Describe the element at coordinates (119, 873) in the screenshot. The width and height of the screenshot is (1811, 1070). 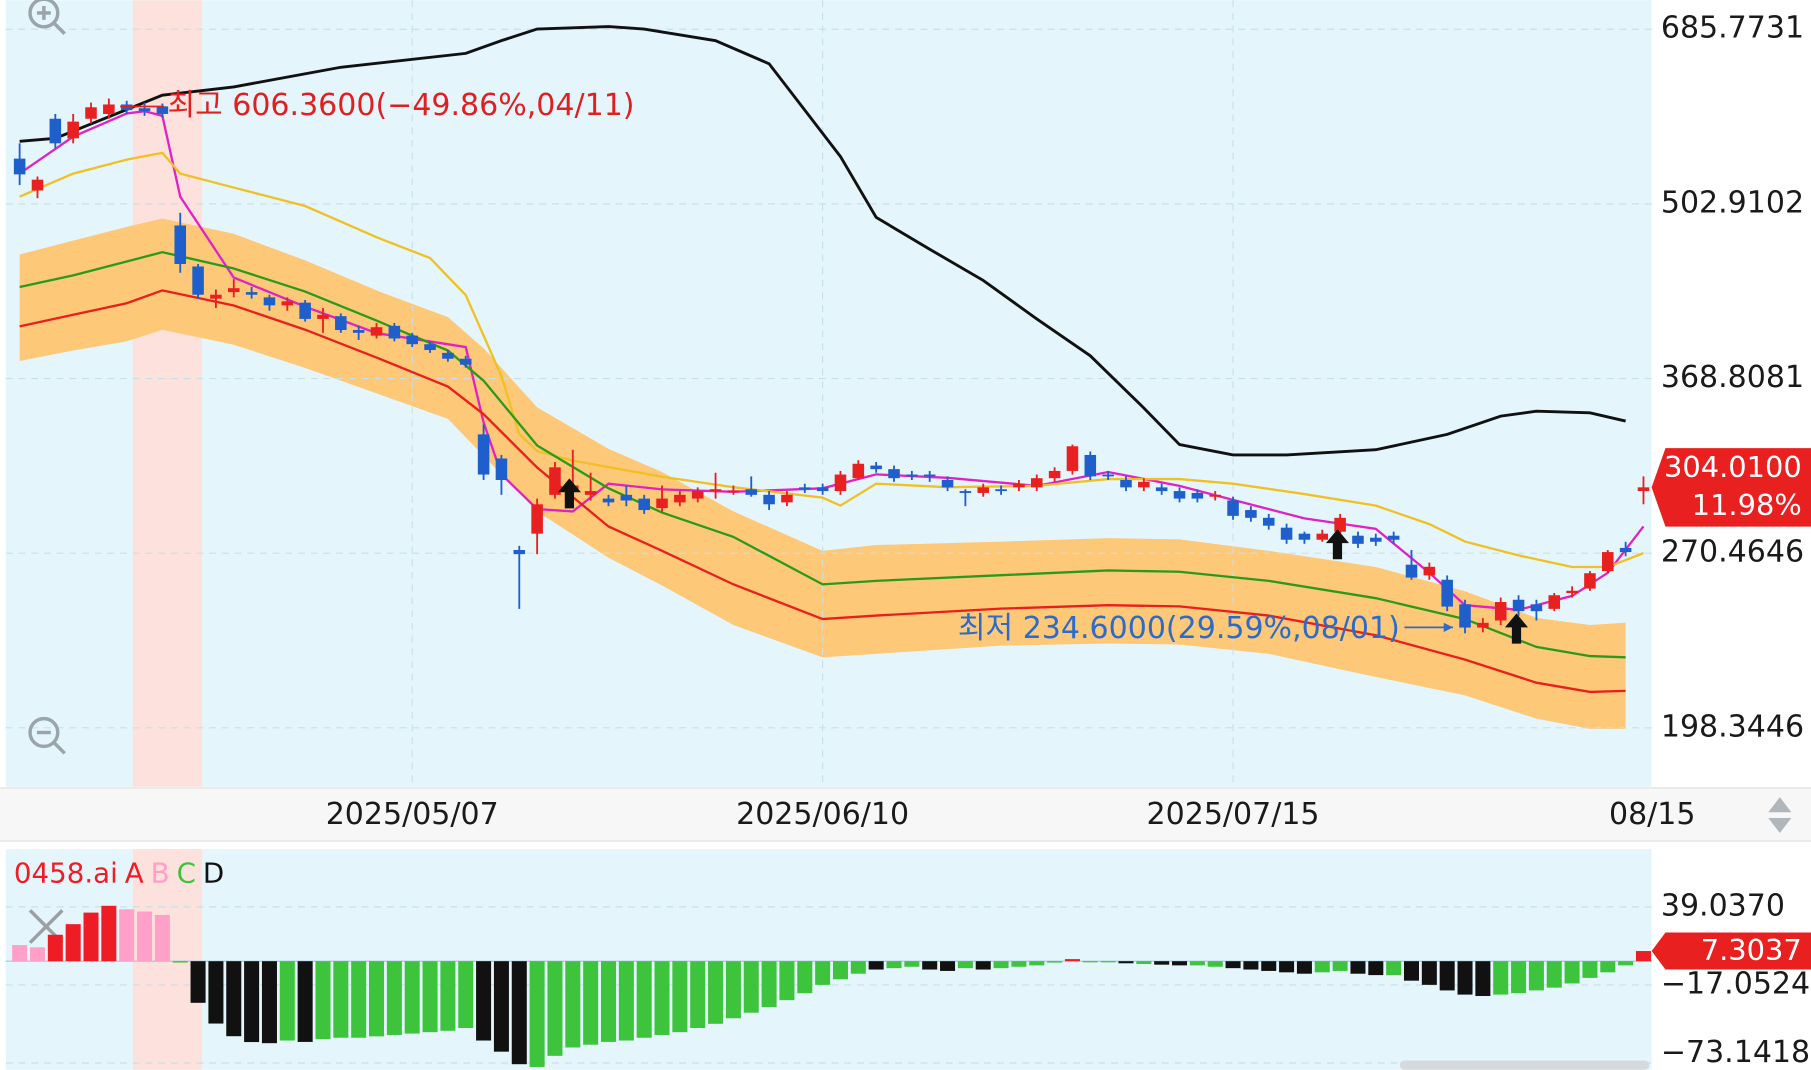
I see `indicator-legend: 0458.ai A B C D` at that location.